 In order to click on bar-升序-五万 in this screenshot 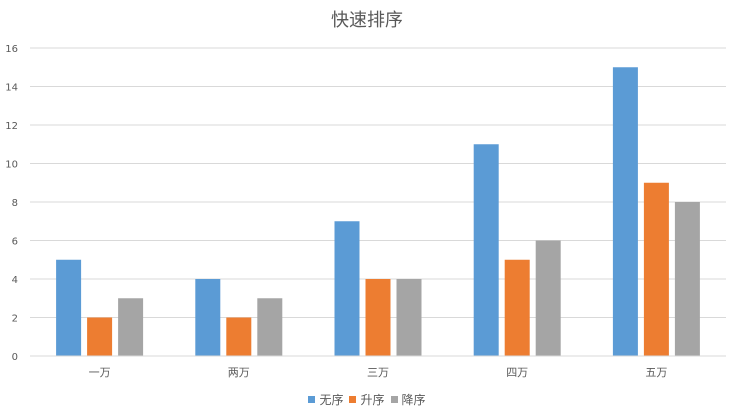, I will do `click(656, 269)`.